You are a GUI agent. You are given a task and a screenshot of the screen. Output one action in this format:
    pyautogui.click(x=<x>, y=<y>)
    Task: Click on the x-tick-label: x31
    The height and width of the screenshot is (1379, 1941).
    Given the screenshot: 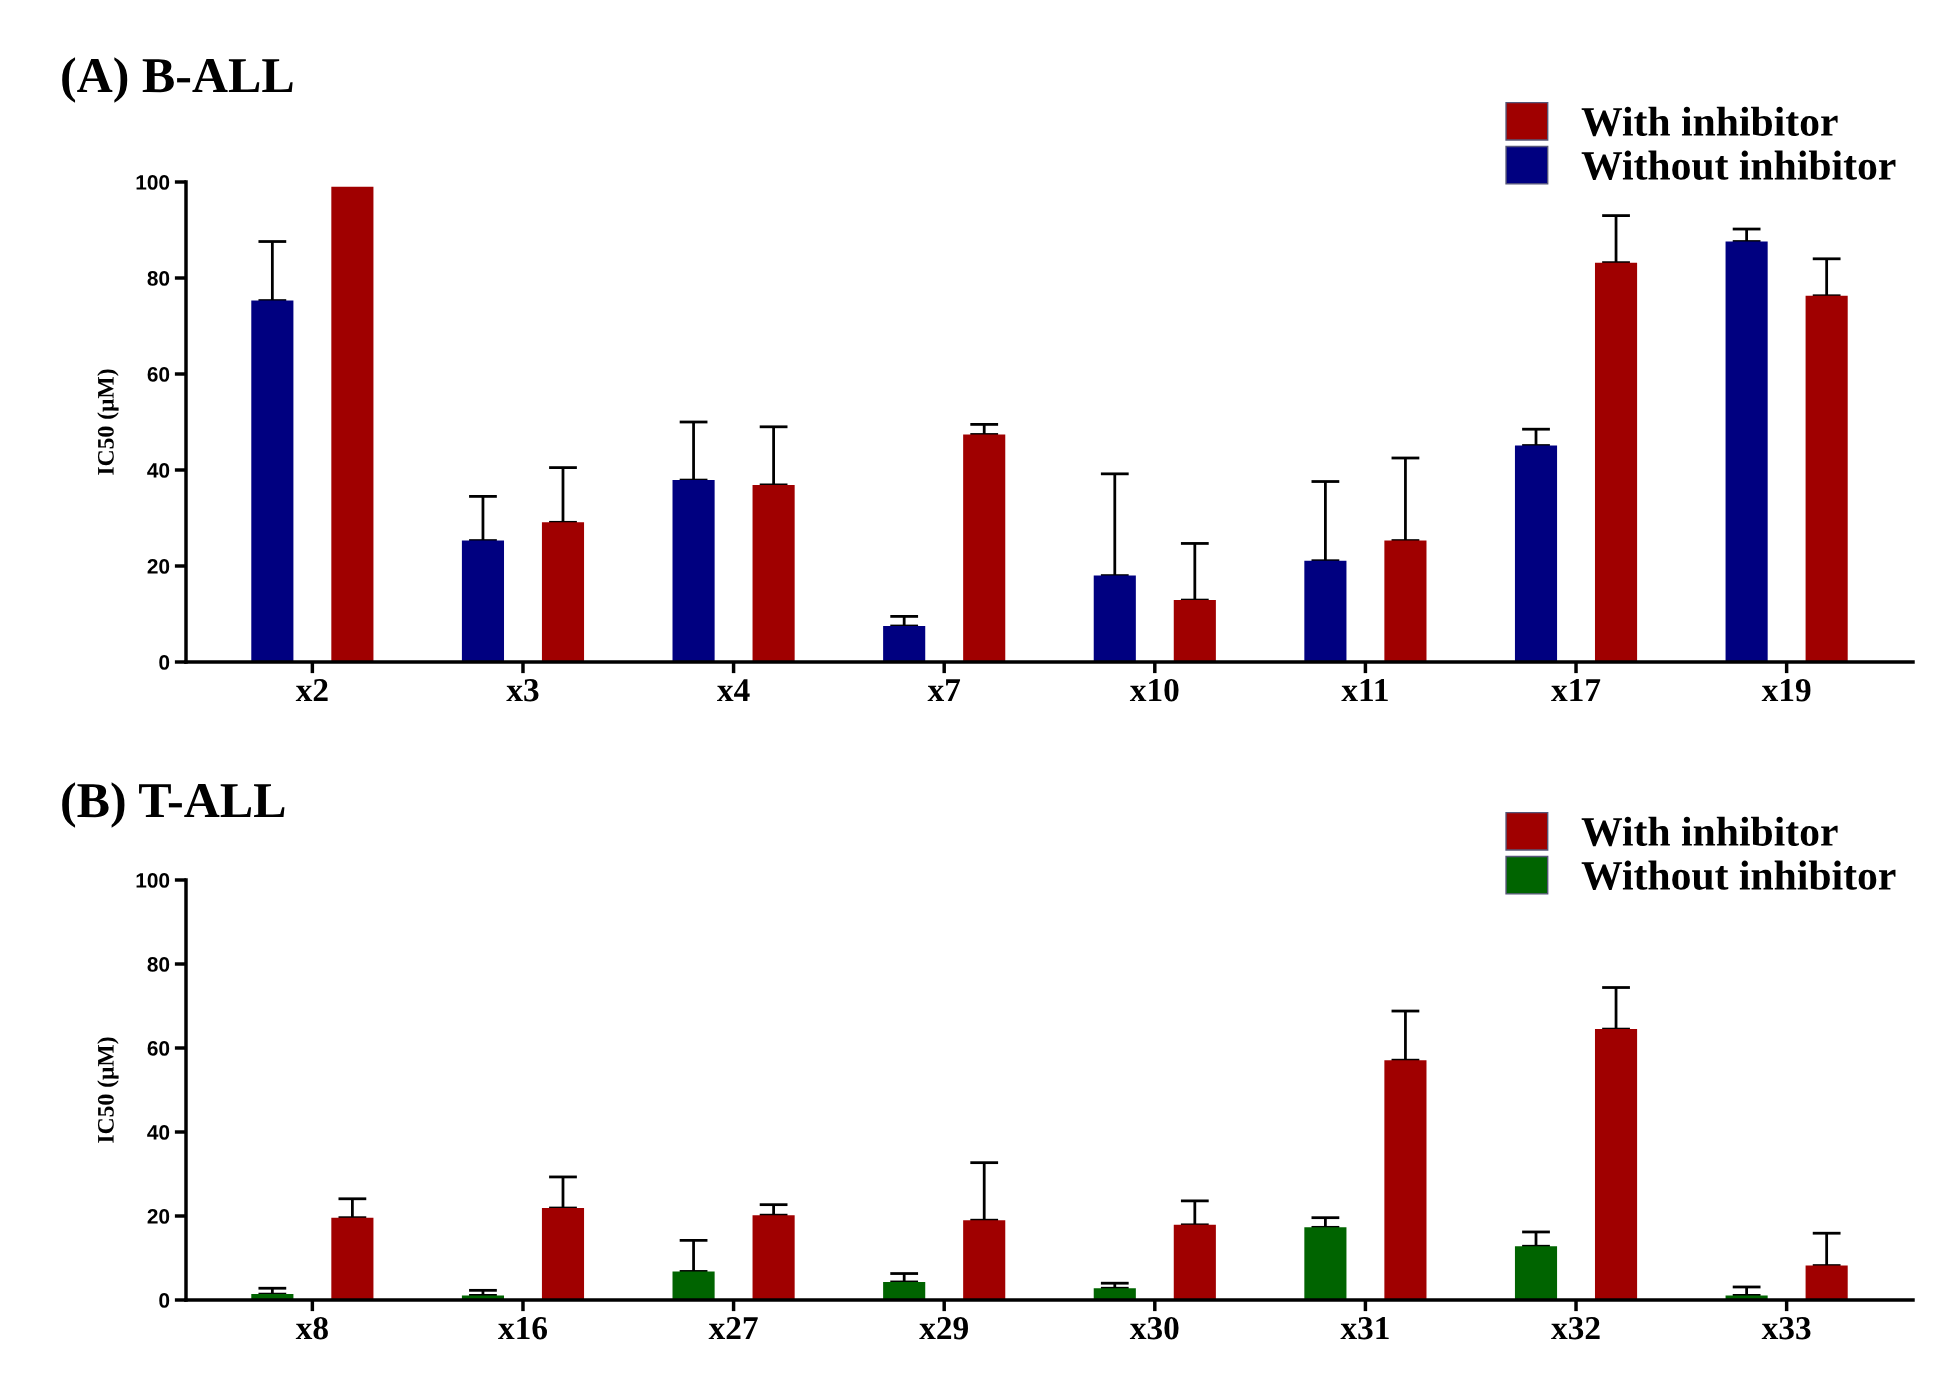 What is the action you would take?
    pyautogui.click(x=1364, y=1328)
    